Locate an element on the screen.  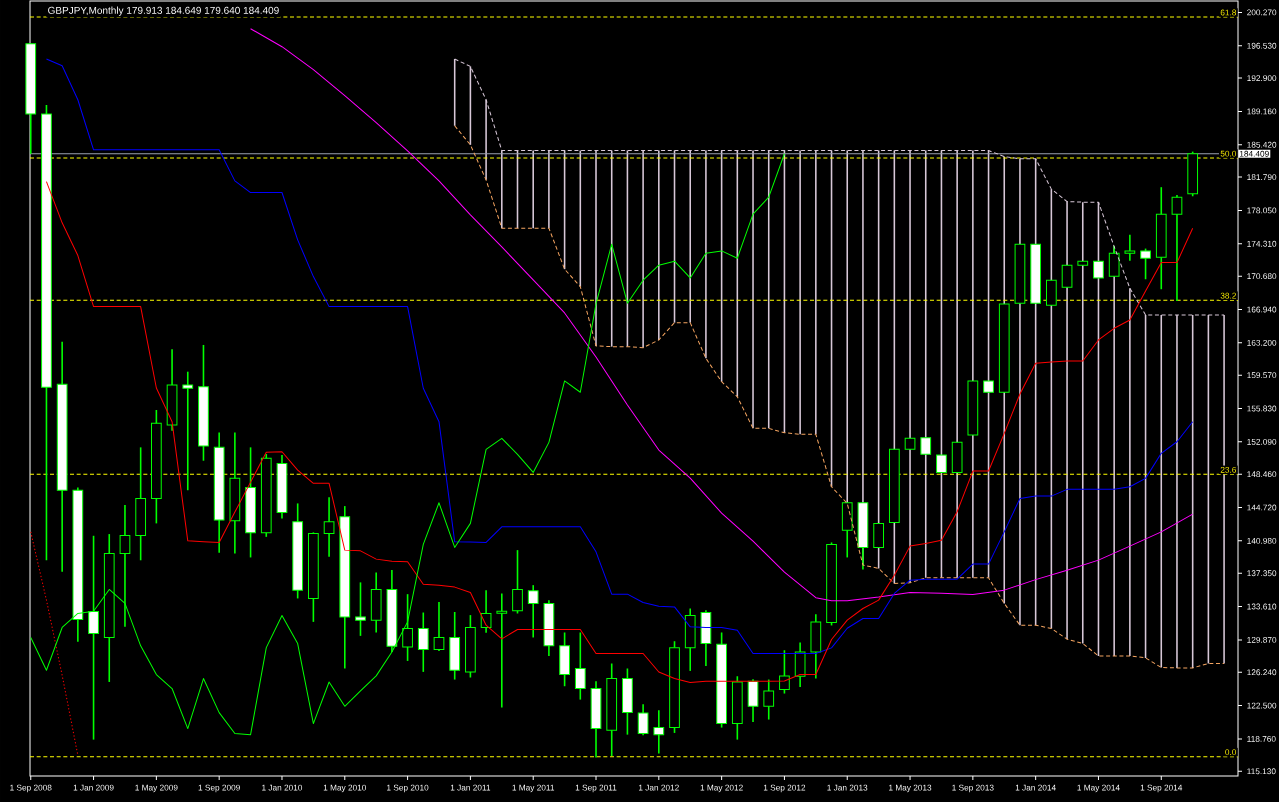
x-tick-label: 1 Jan 2011 is located at coordinates (470, 787).